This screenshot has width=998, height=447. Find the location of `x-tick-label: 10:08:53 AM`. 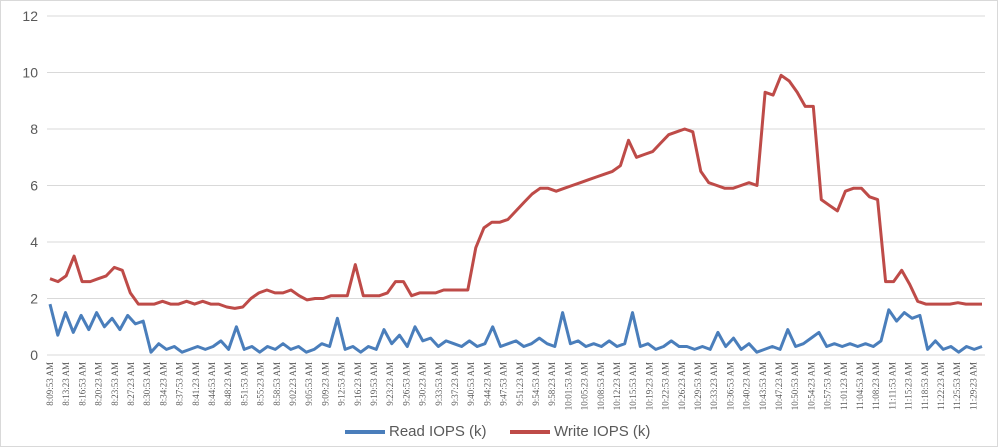

x-tick-label: 10:08:53 AM is located at coordinates (601, 386).